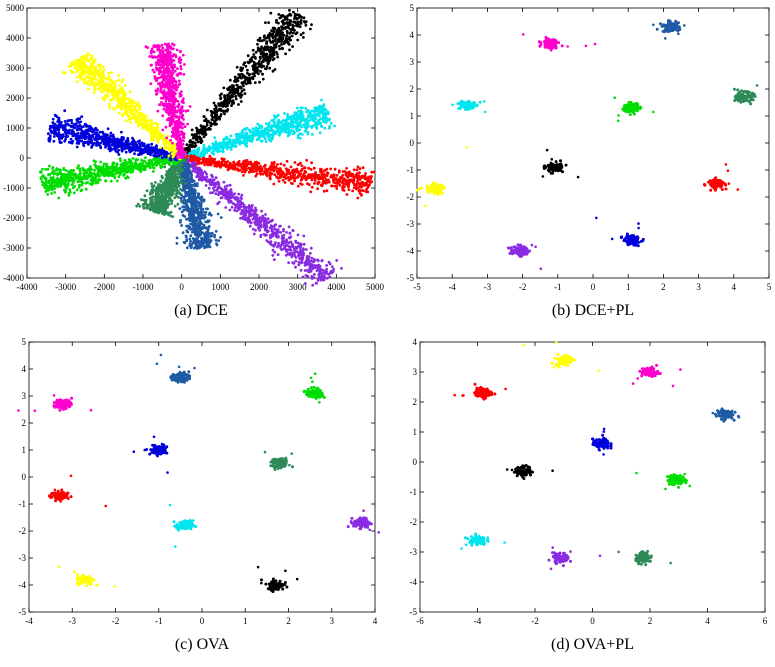 This screenshot has height=667, width=775. I want to click on y-tick-label: 1000, so click(15, 128).